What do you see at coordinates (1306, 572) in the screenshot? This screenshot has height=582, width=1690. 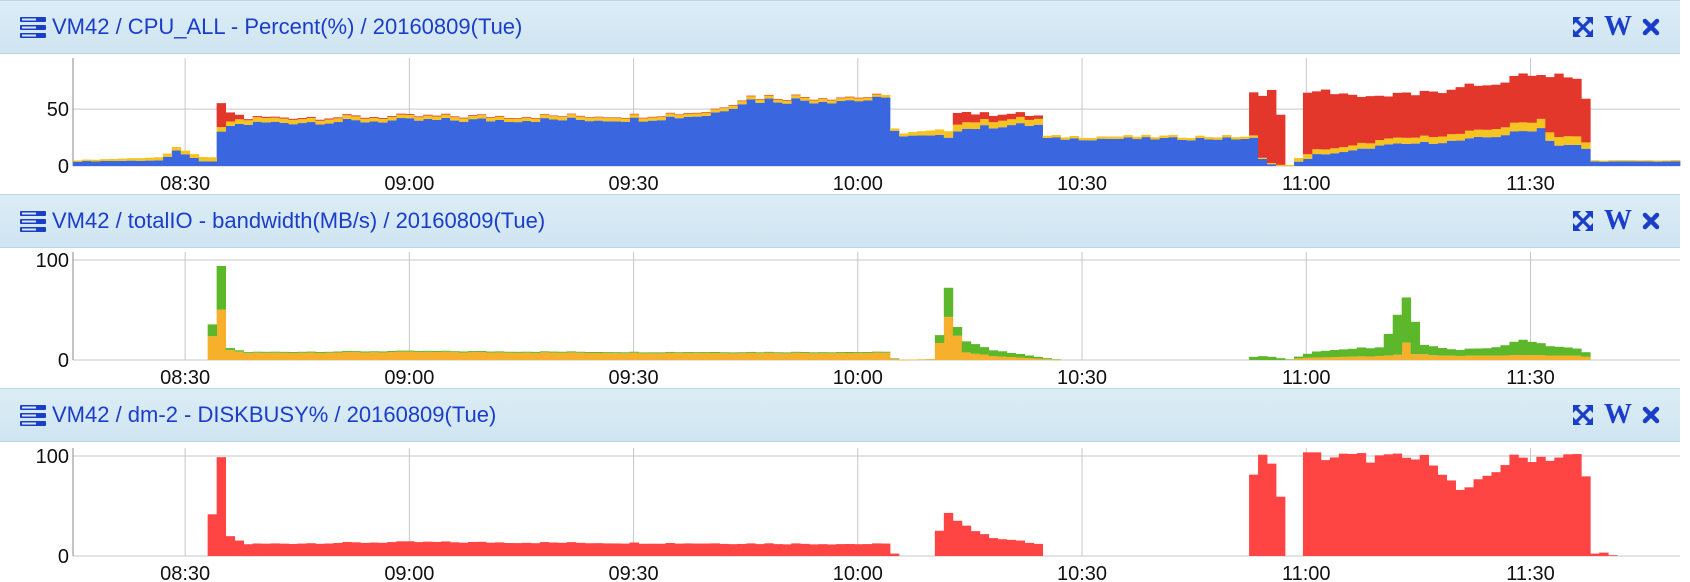 I see `x-tick-label: 11:00` at bounding box center [1306, 572].